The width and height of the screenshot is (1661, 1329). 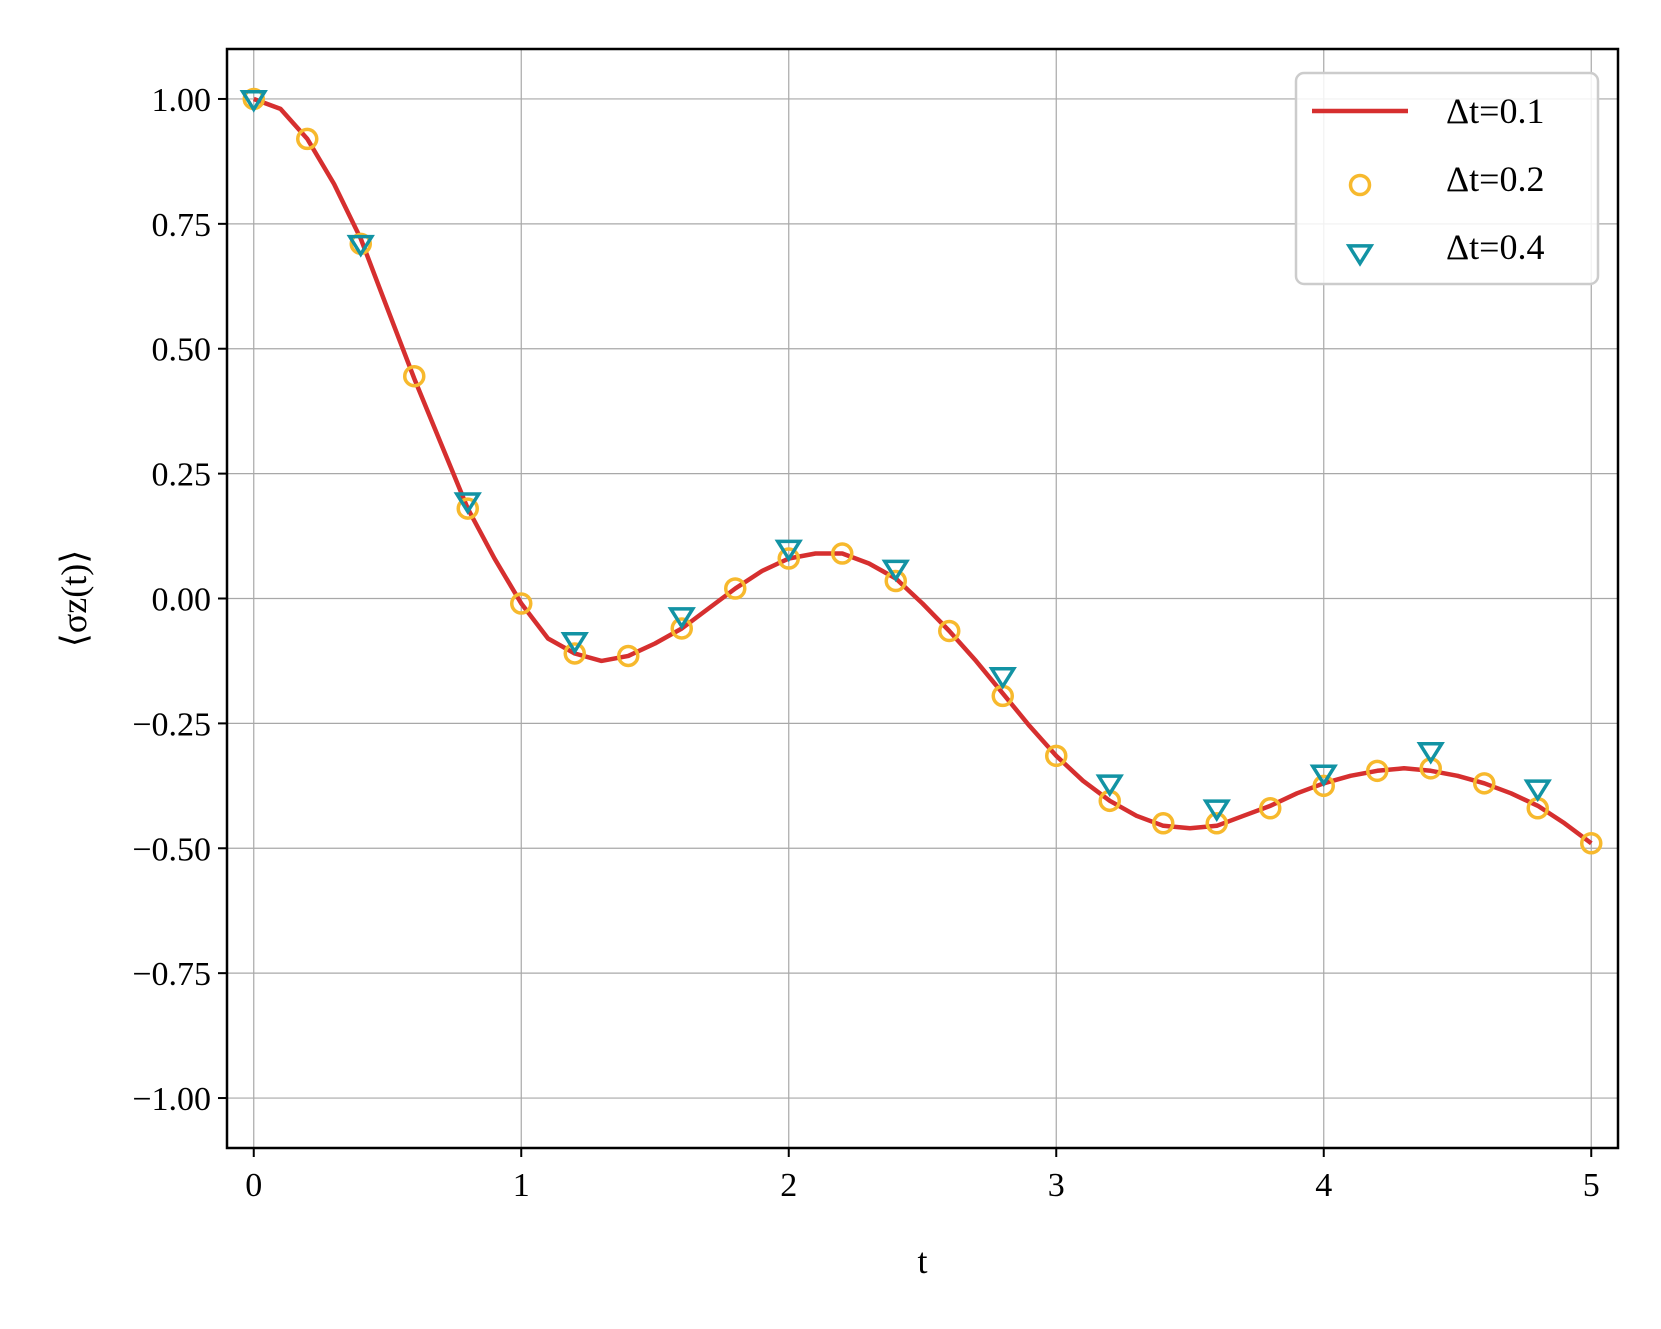 What do you see at coordinates (171, 1099) in the screenshot?
I see `y-tick-label: −1.00` at bounding box center [171, 1099].